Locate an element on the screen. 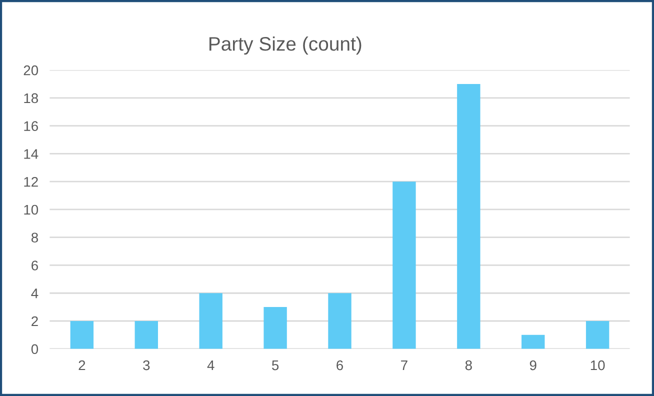  x-tick-label: 3 is located at coordinates (146, 365).